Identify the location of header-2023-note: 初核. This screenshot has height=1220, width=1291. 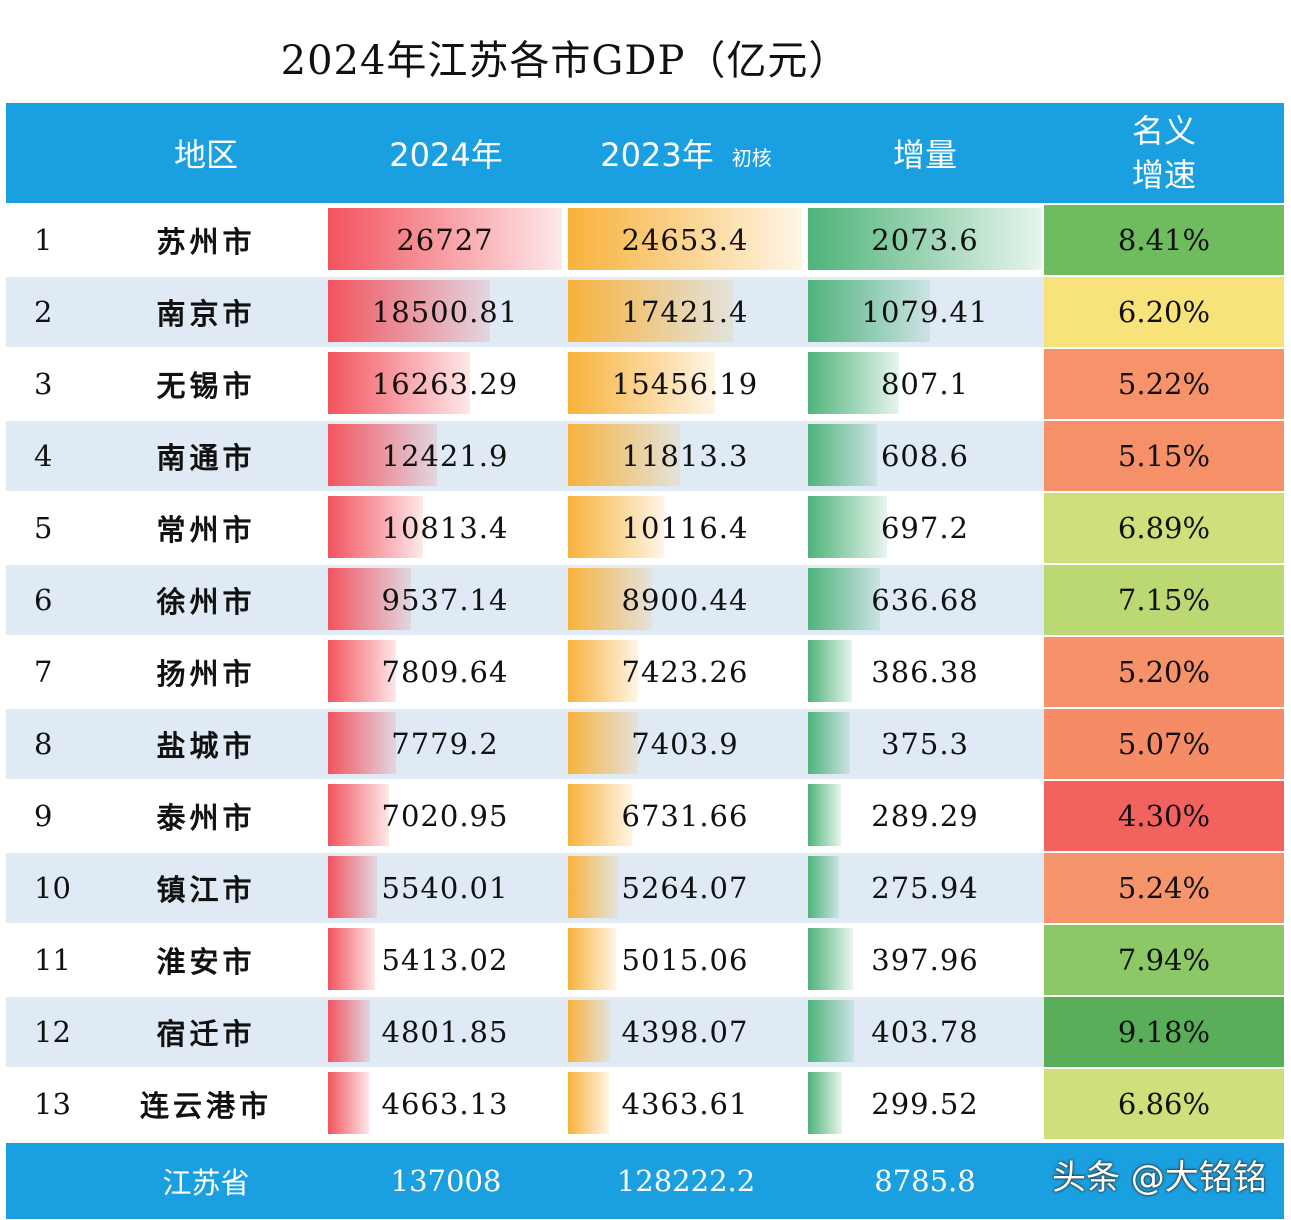
(751, 157).